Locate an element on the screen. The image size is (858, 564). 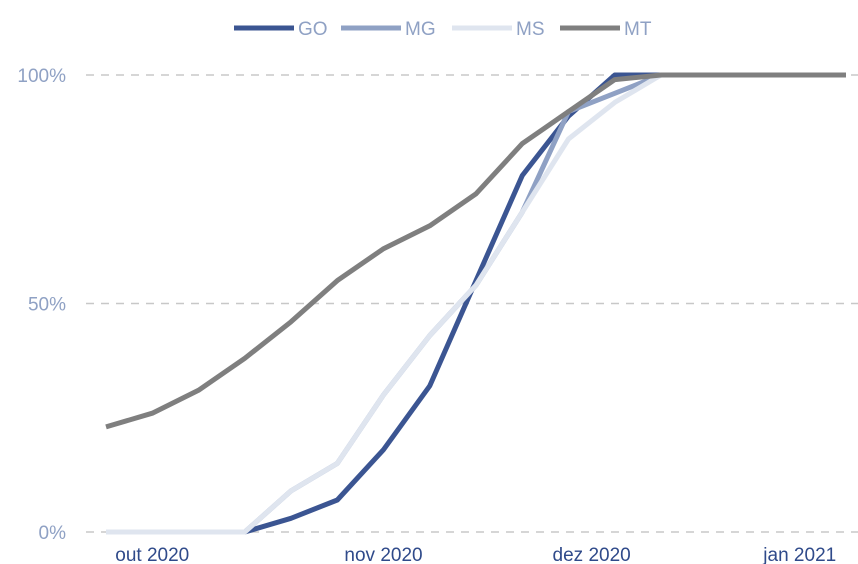
x-tick-label: dez 2020 is located at coordinates (592, 554).